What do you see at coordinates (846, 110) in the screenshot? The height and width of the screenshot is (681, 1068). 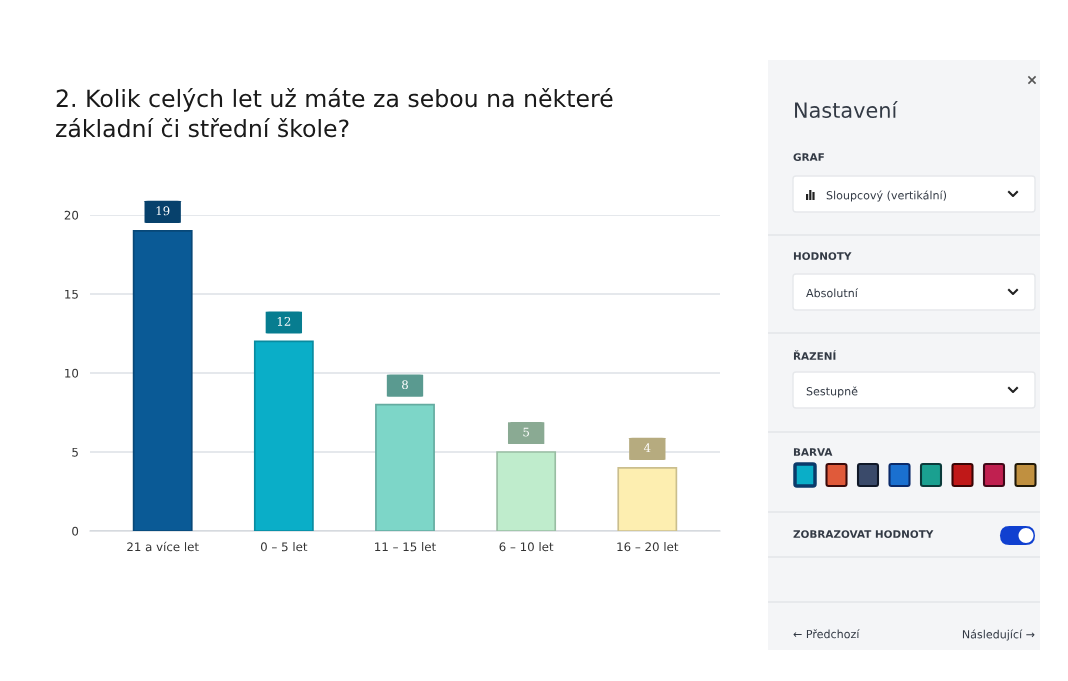 I see `text: Nastavení` at bounding box center [846, 110].